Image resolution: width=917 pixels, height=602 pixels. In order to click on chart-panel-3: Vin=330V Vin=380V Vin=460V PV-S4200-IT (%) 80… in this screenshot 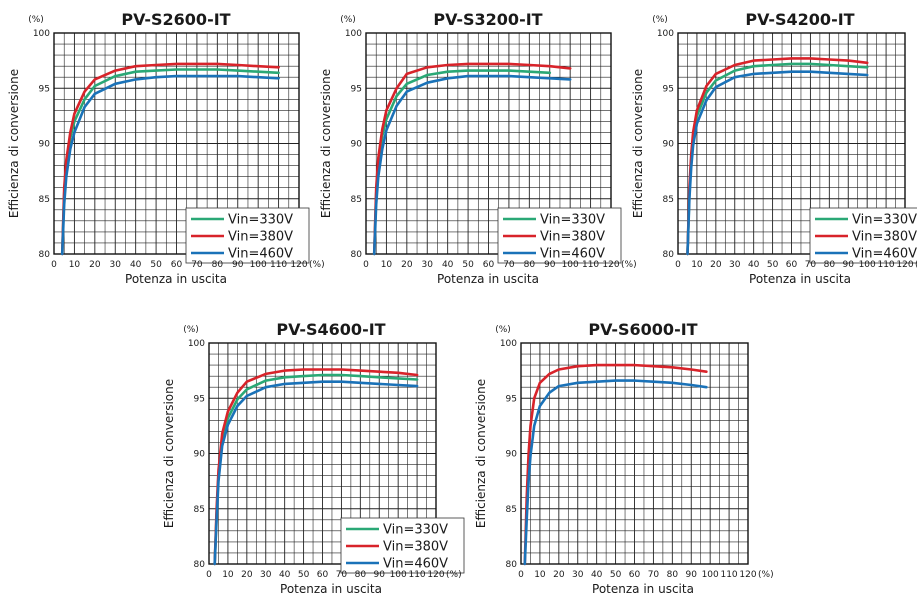, I will do `click(774, 148)`.